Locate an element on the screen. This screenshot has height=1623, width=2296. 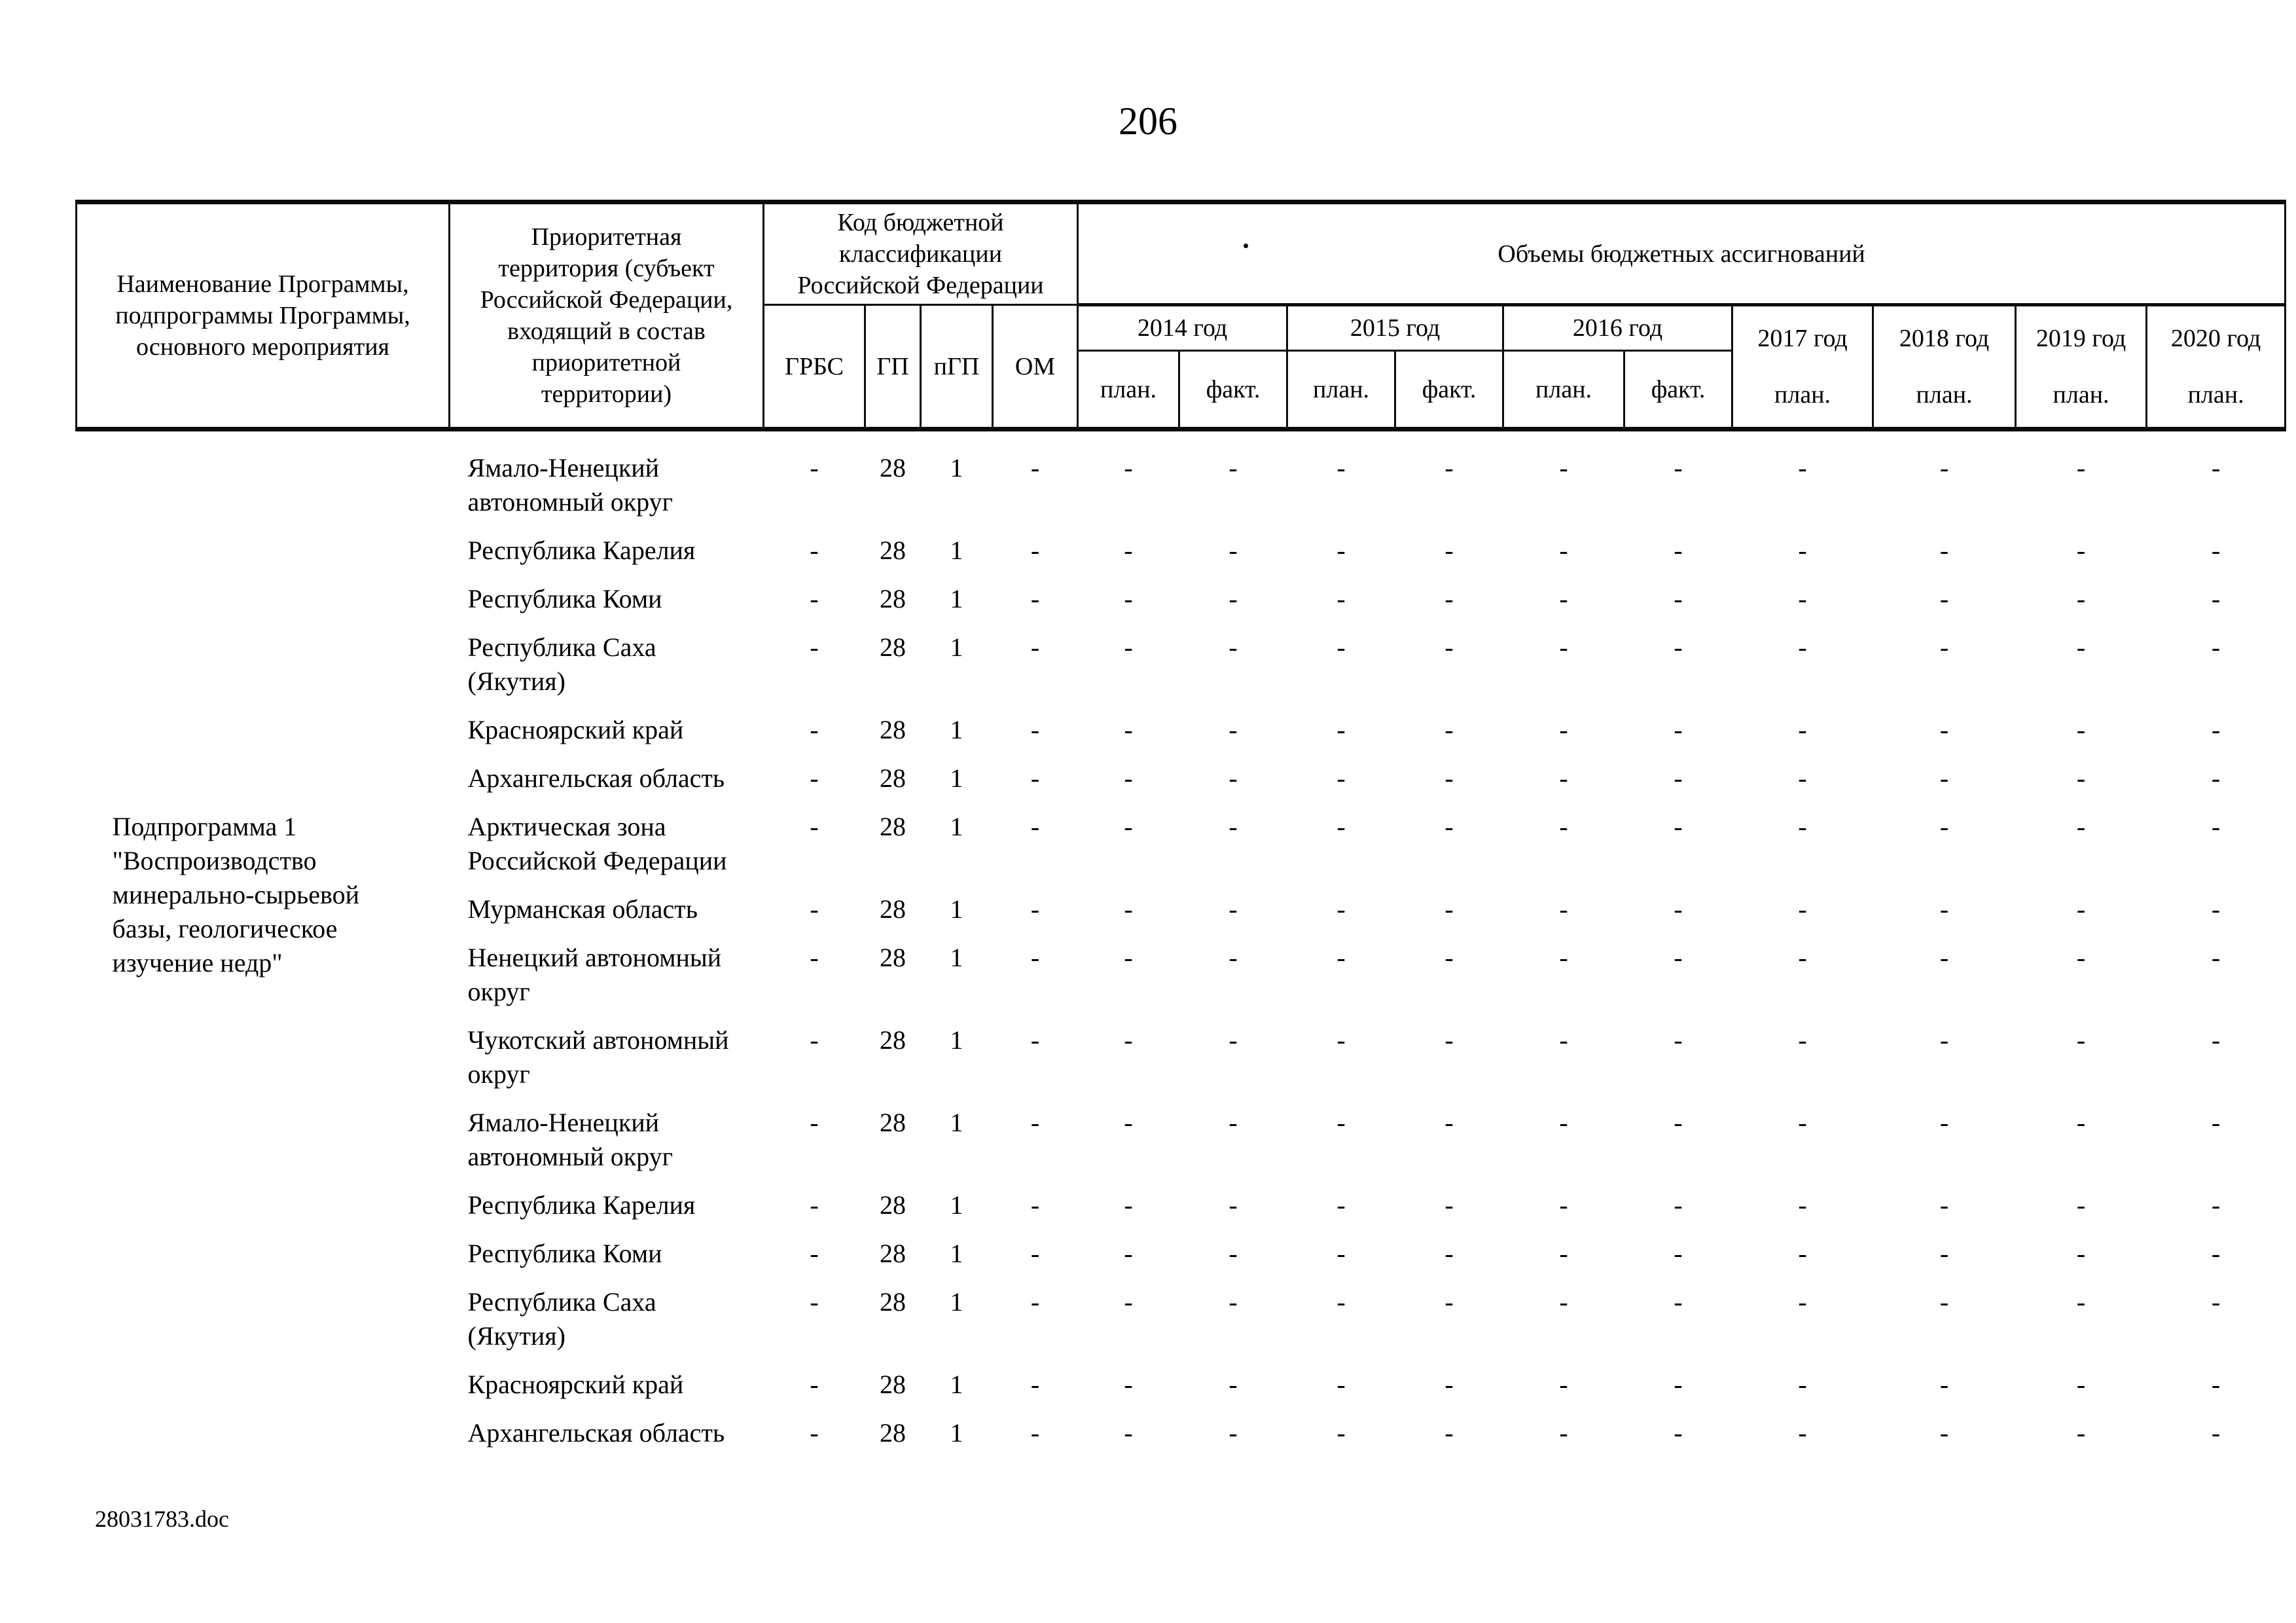
table-row: Республика Коми - 28 1 - - - - - - - - - - - is located at coordinates (1181, 1261).